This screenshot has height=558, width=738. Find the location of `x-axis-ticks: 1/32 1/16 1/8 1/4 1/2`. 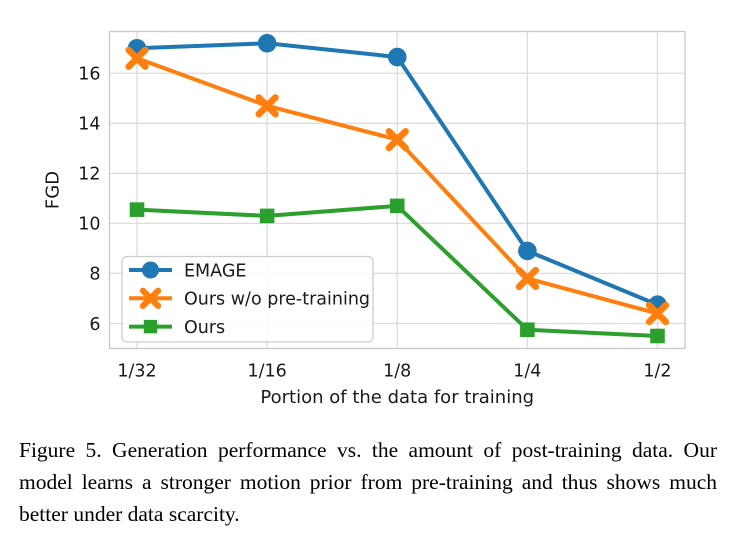

x-axis-ticks: 1/32 1/16 1/8 1/4 1/2 is located at coordinates (394, 371).